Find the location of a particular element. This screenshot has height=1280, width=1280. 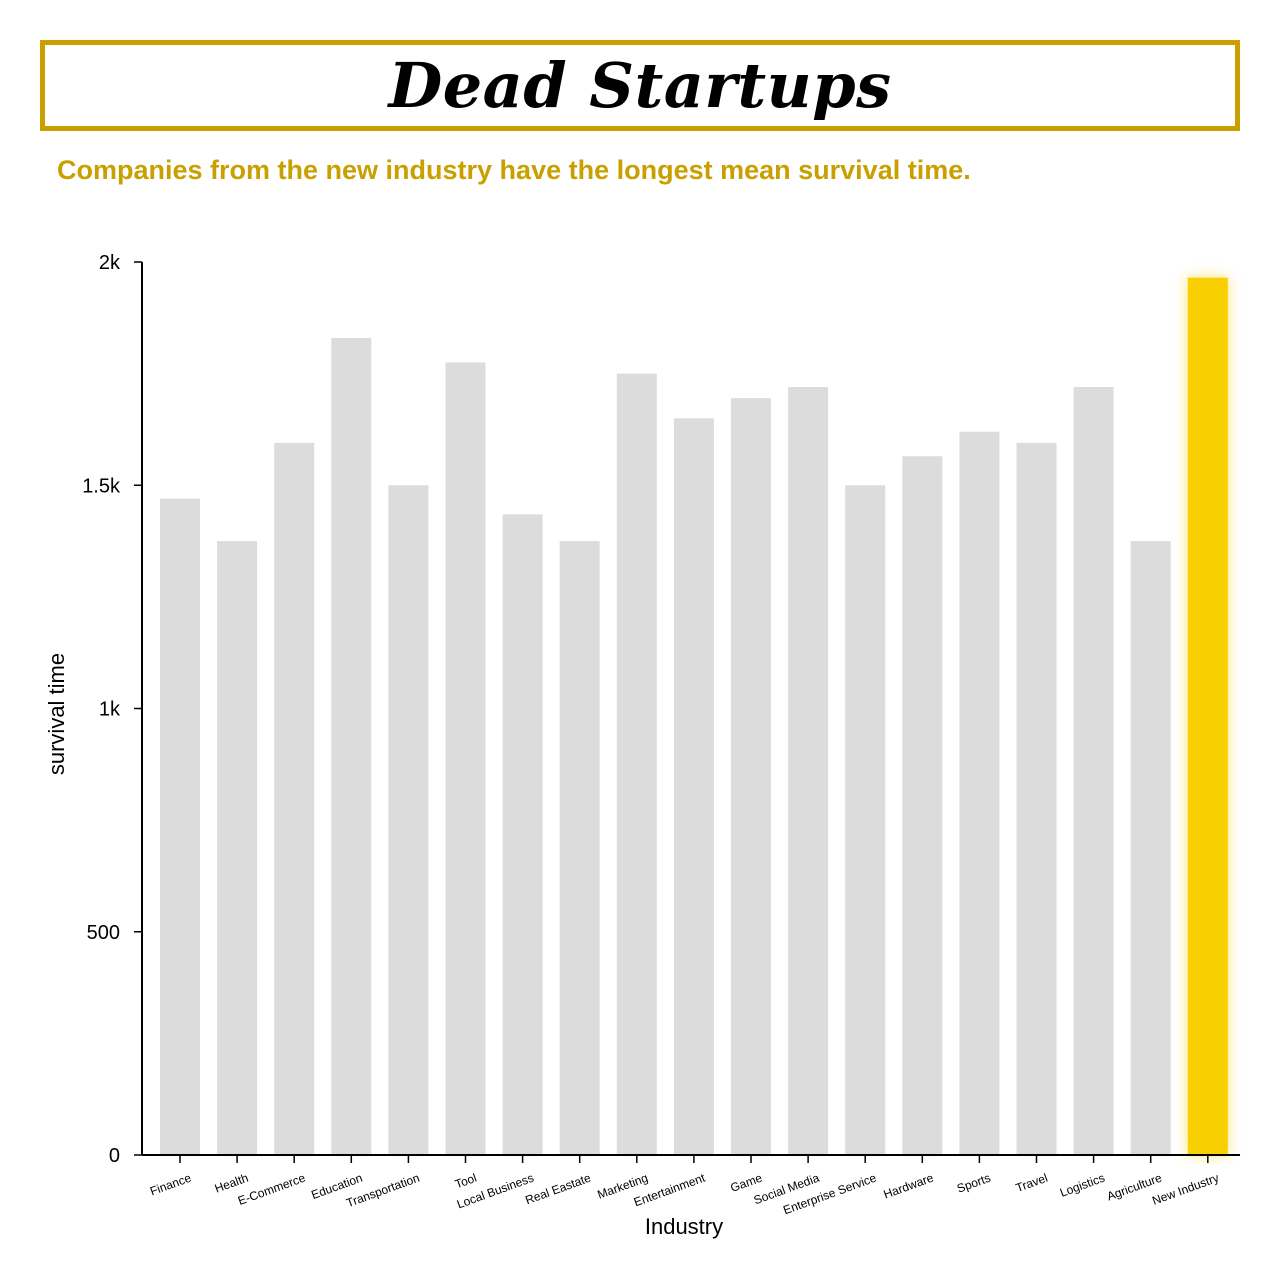

y-tick-label: 0 is located at coordinates (114, 1156).